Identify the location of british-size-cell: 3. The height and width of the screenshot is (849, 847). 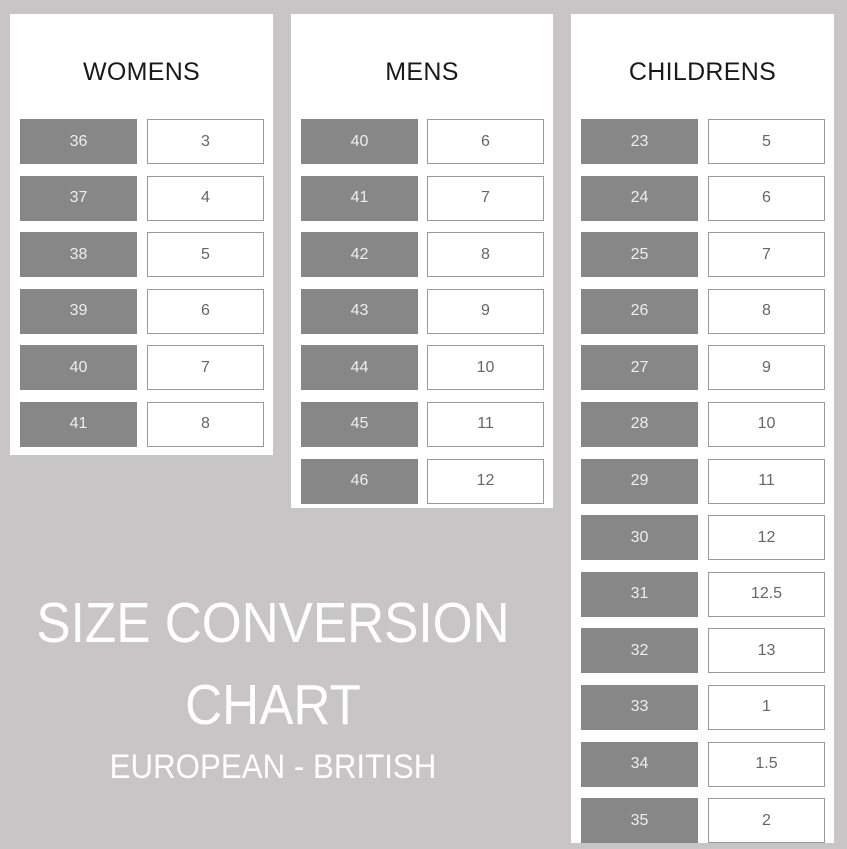
(205, 141).